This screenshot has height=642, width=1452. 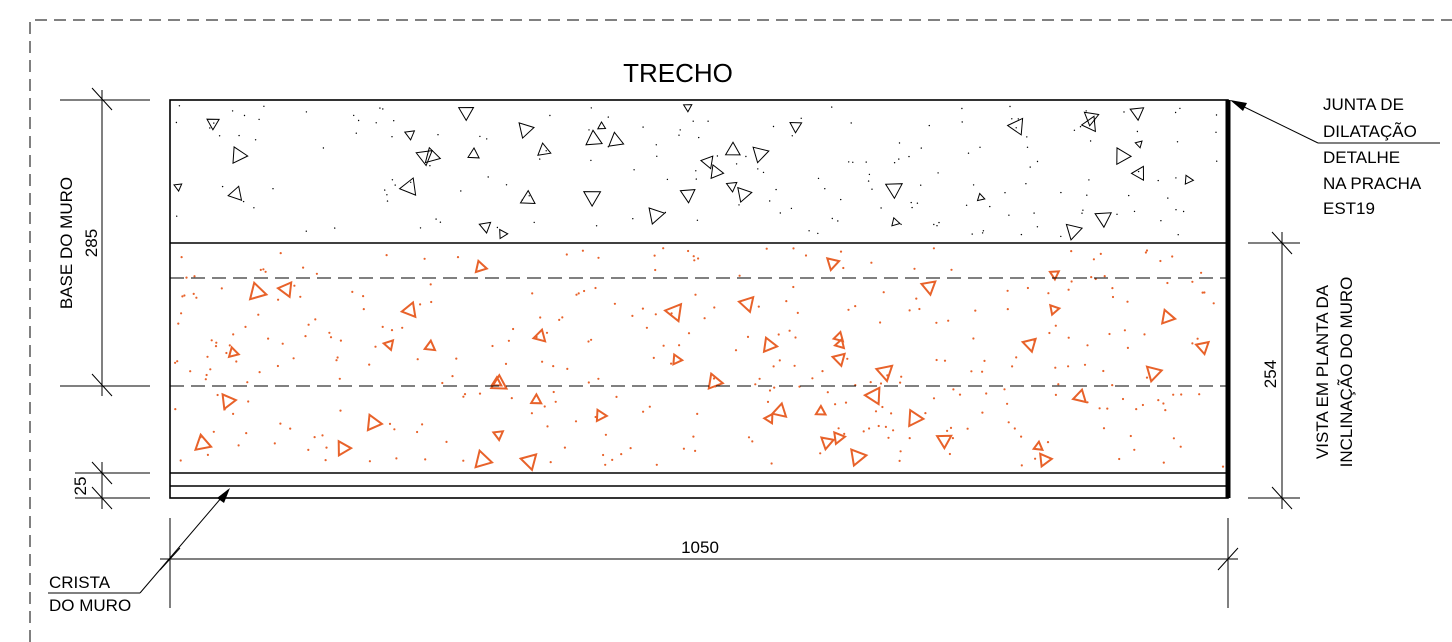 I want to click on crest-dimension-value: 25, so click(x=80, y=486).